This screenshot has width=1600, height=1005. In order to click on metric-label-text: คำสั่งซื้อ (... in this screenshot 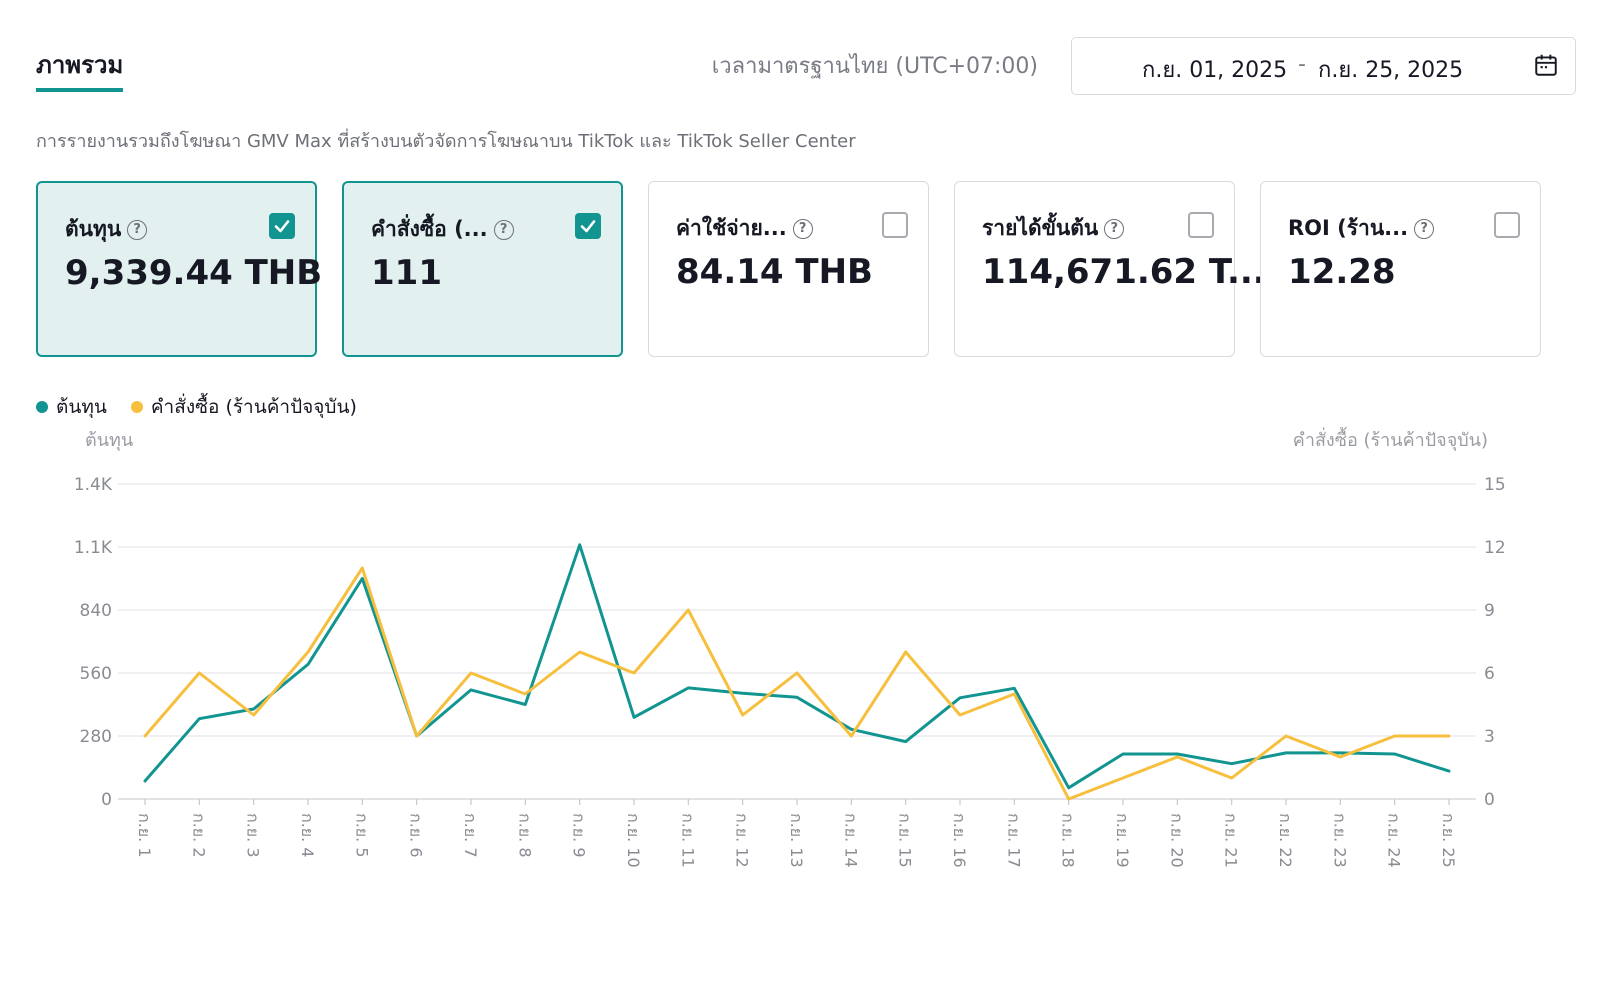, I will do `click(429, 229)`.